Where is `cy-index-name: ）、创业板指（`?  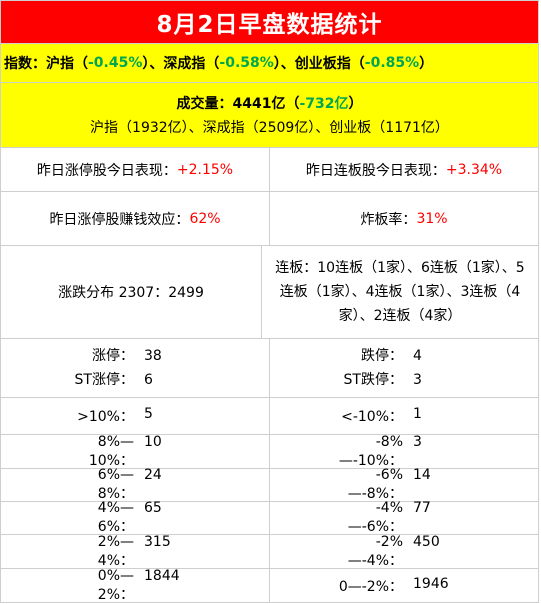 cy-index-name: ）、创业板指（ is located at coordinates (319, 64).